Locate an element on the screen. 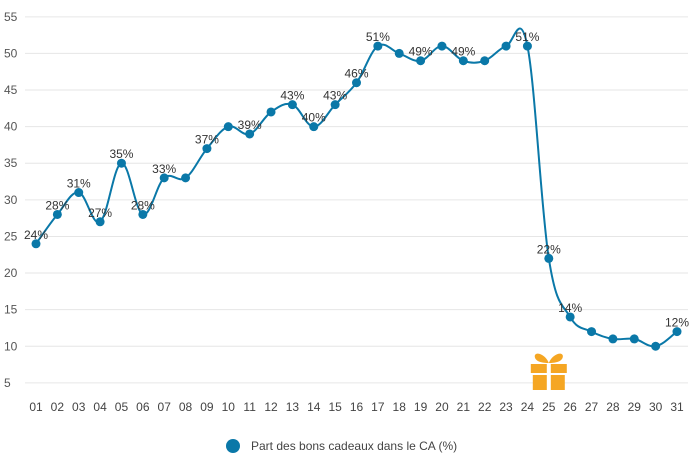  gift-icon is located at coordinates (548, 371).